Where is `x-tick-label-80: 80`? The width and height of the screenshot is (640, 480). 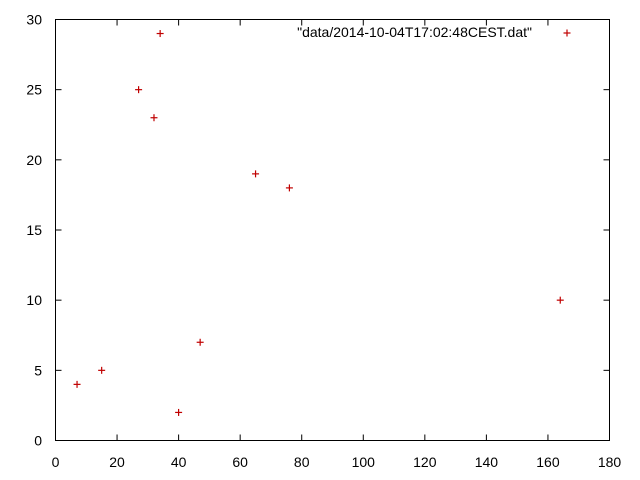 x-tick-label-80: 80 is located at coordinates (302, 462).